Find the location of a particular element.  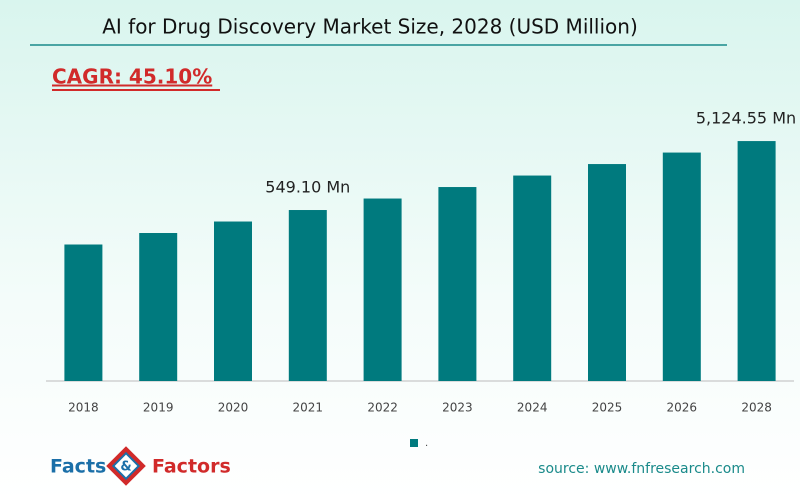

value-label: 549.10 Mn is located at coordinates (307, 187).